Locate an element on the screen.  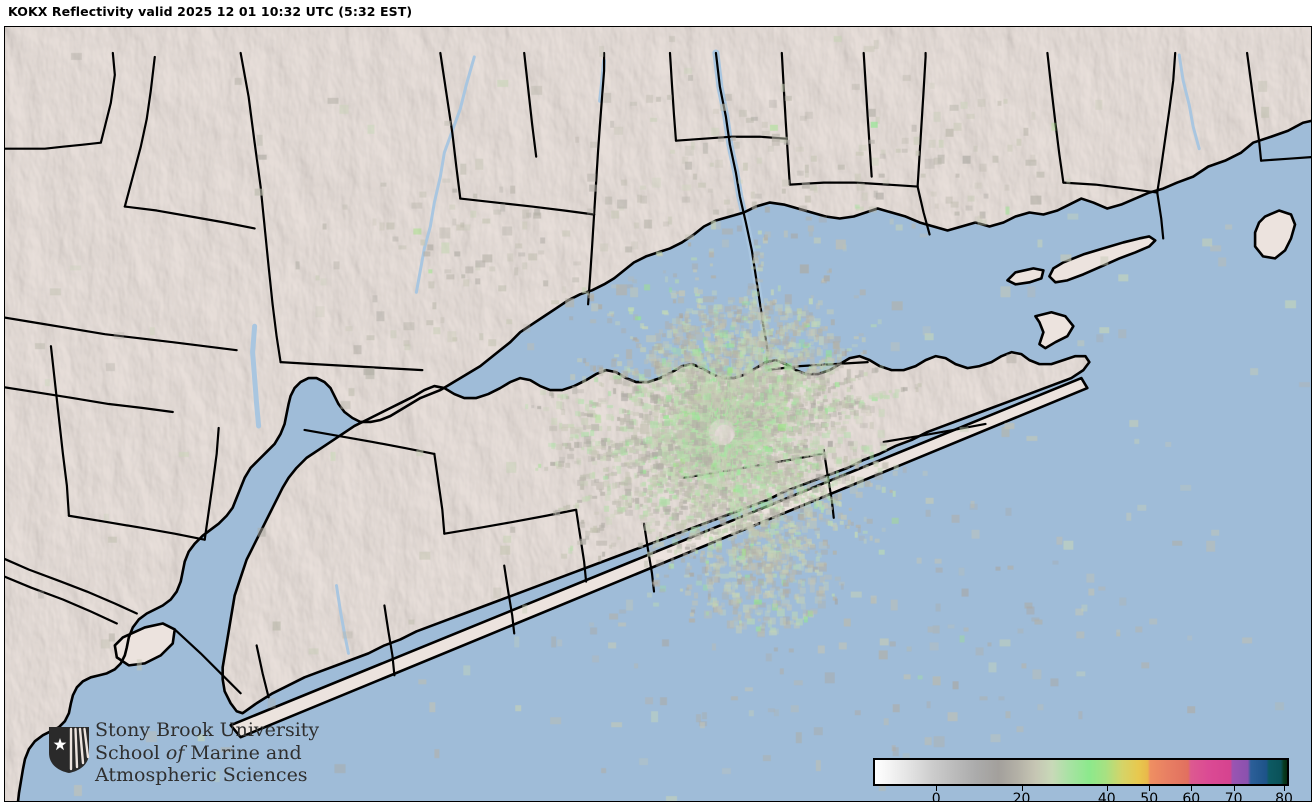
colorbar-tick-label: 40 is located at coordinates (1106, 796).